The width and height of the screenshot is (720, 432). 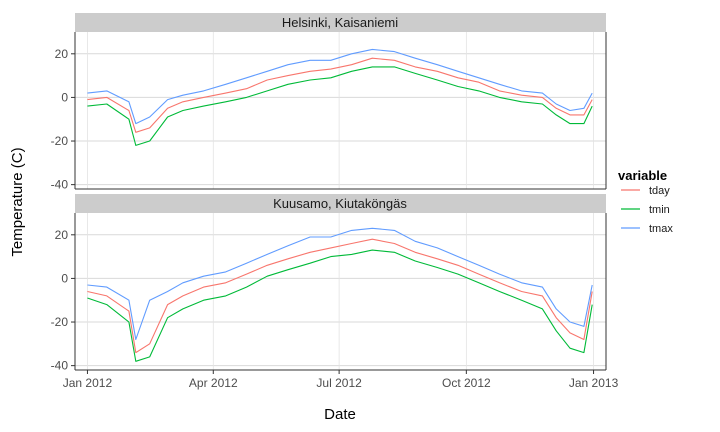 What do you see at coordinates (647, 210) in the screenshot?
I see `legend-items: tday tmin tmax` at bounding box center [647, 210].